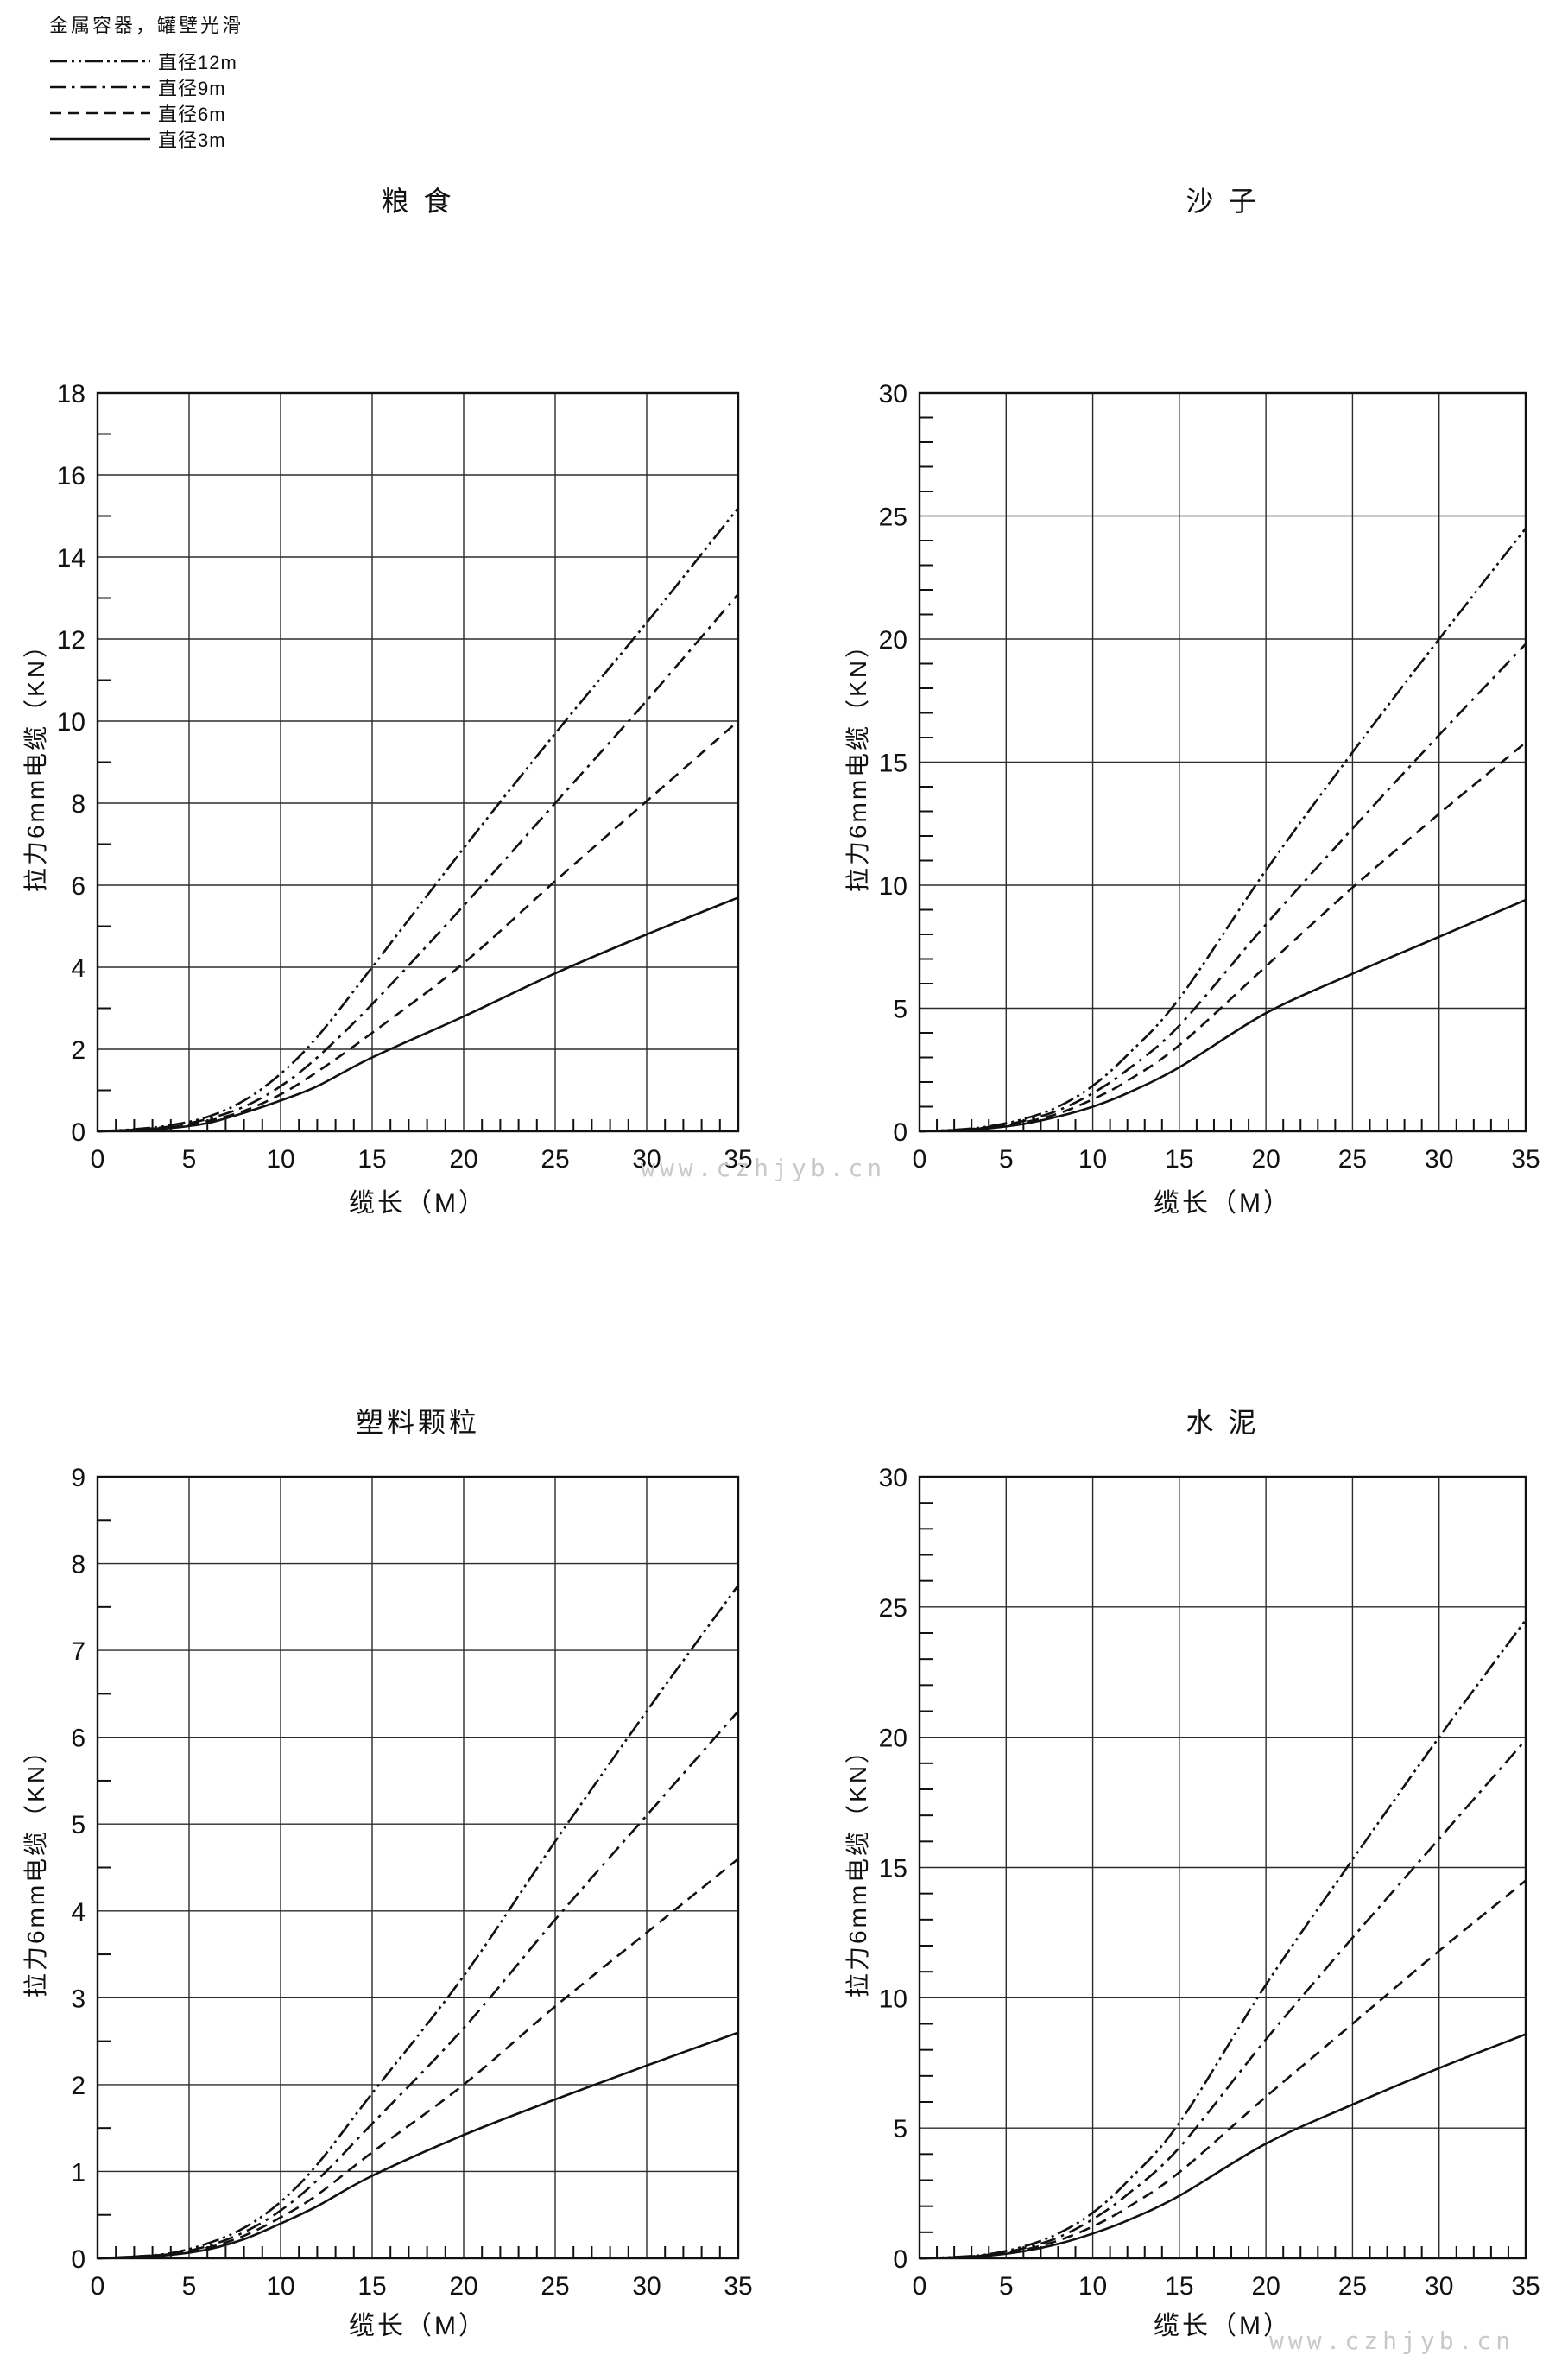 This screenshot has height=2355, width=1568. I want to click on legend-item: 直径3m, so click(146, 139).